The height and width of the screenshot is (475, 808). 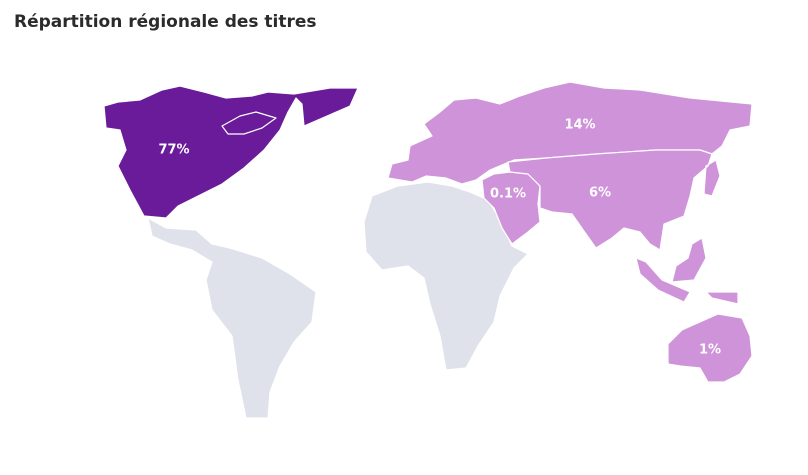 I want to click on region-oceania, so click(x=710, y=348).